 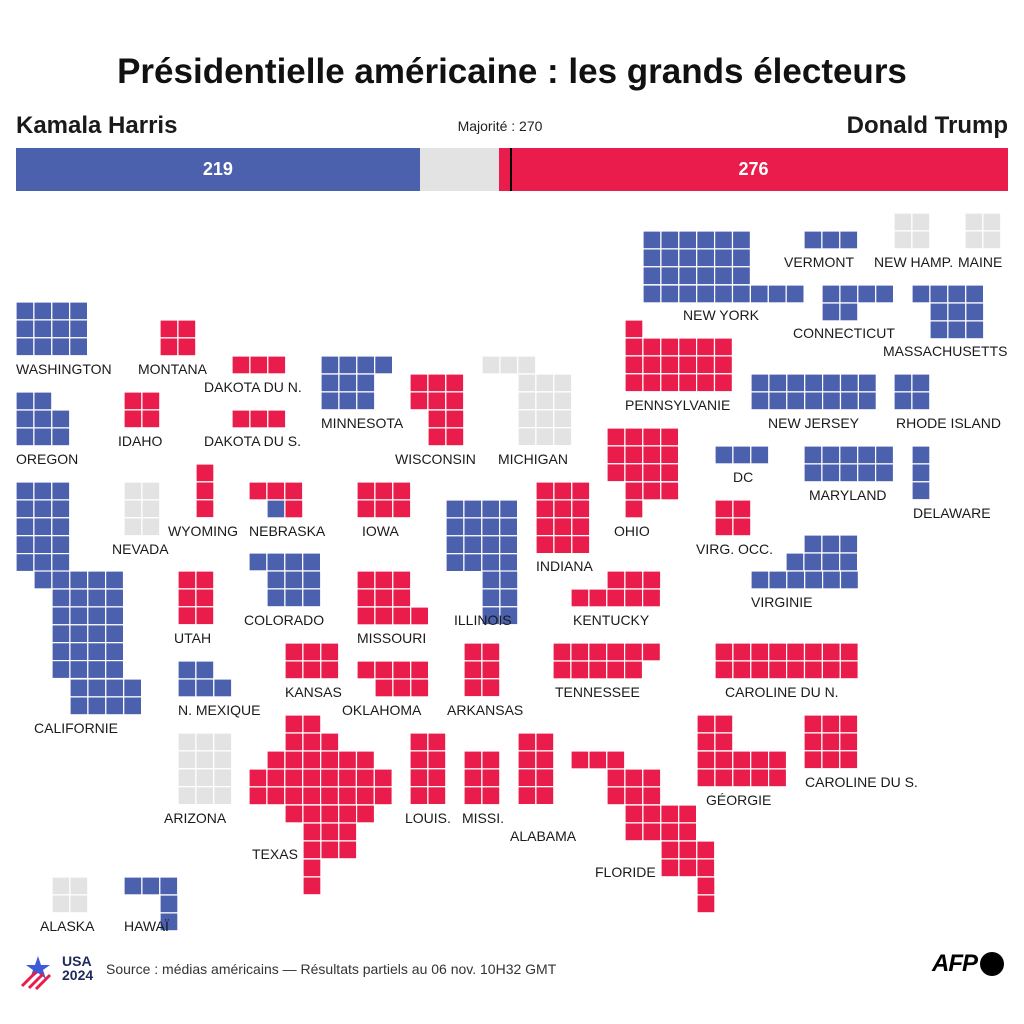 What do you see at coordinates (275, 854) in the screenshot?
I see `state-label-tx: TEXAS` at bounding box center [275, 854].